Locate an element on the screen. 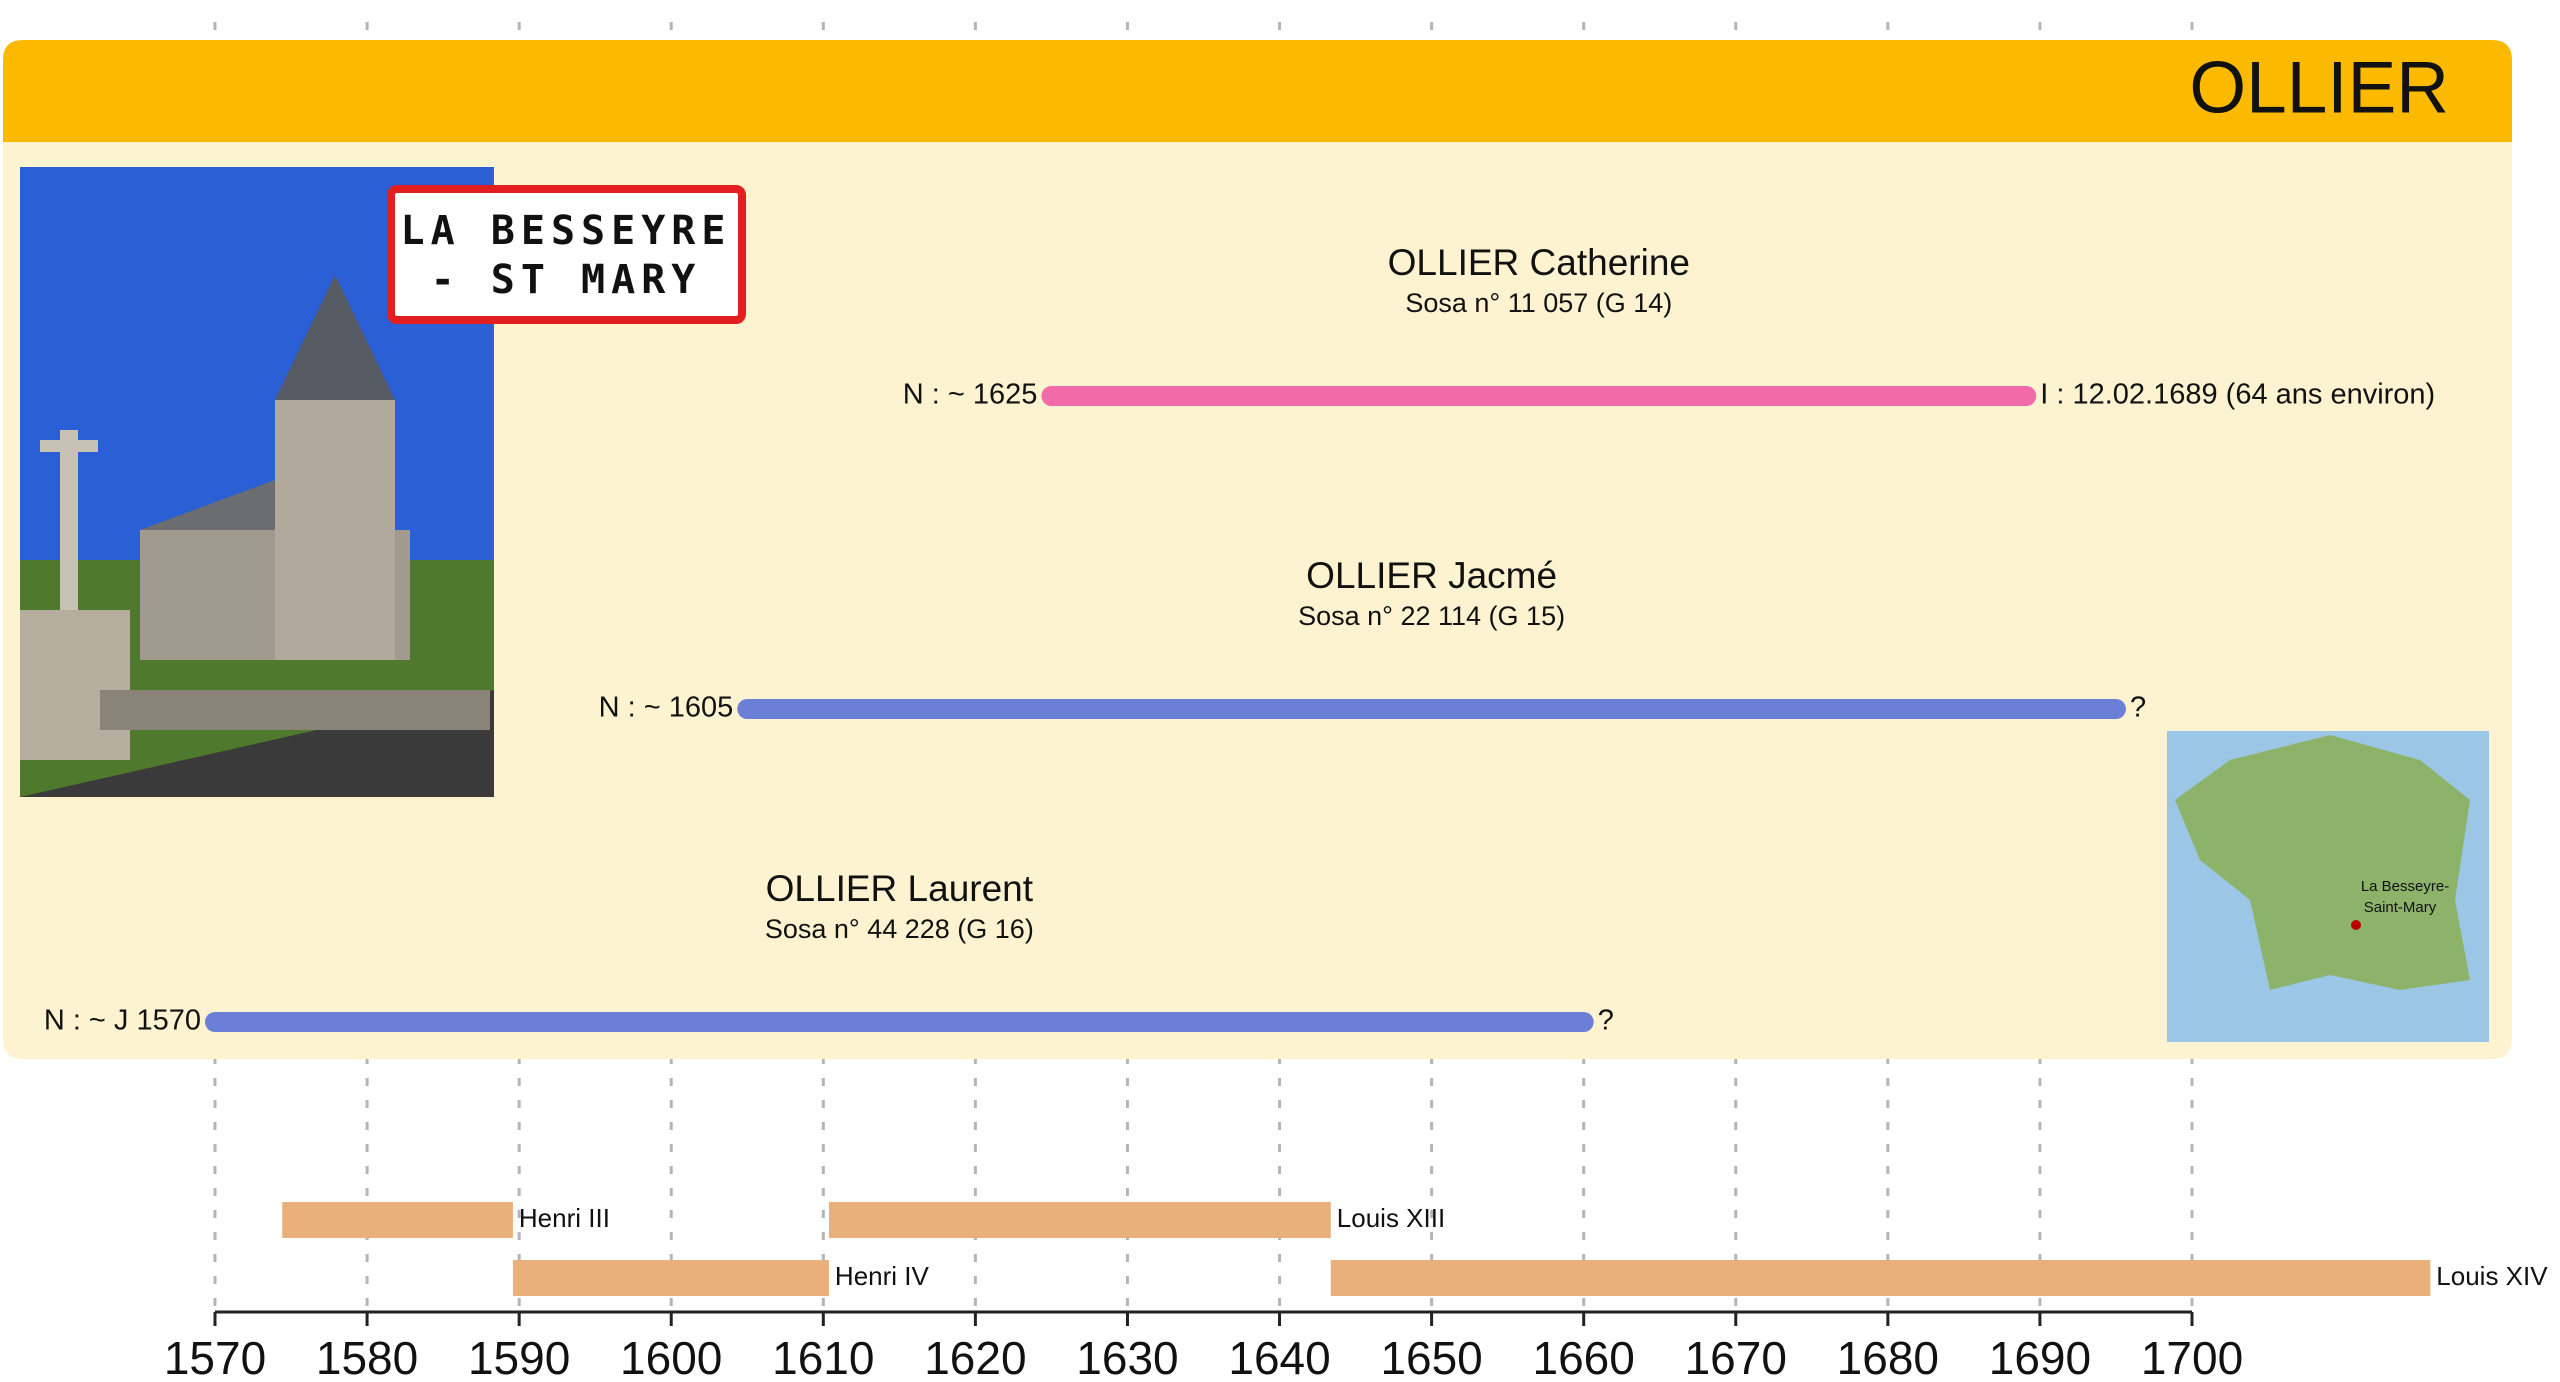  x-tick-label: 1630 is located at coordinates (1127, 1357).